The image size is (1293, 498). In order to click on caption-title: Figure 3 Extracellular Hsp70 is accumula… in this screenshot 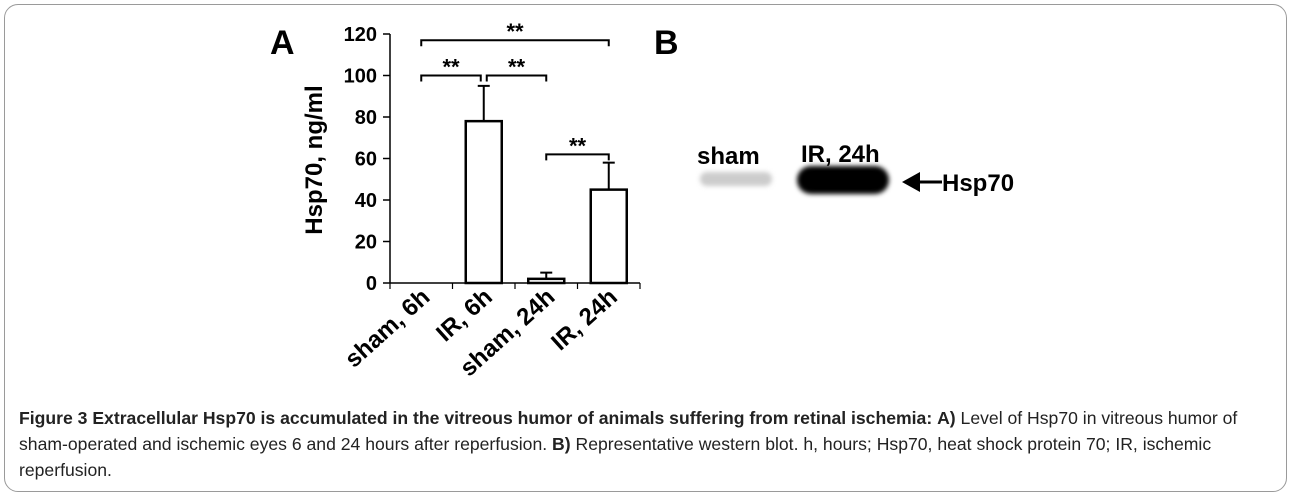, I will do `click(476, 418)`.